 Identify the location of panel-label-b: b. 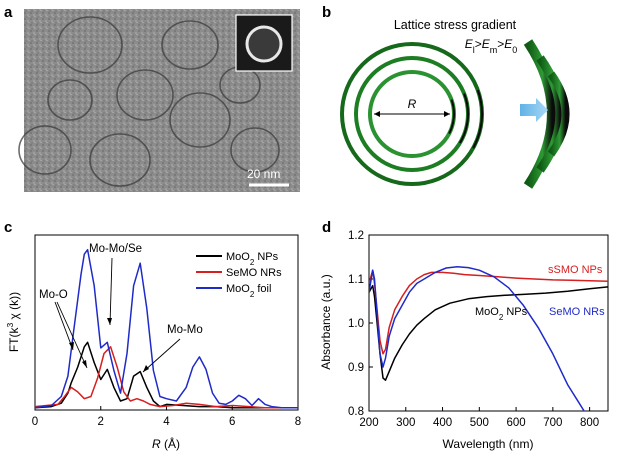
(326, 12).